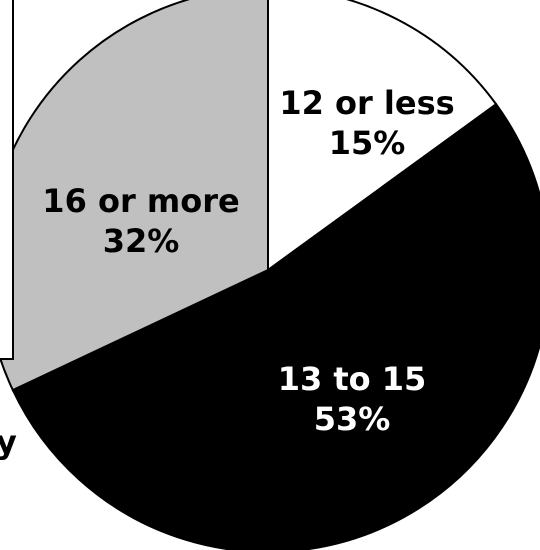  Describe the element at coordinates (352, 419) in the screenshot. I see `slice-percent-2: 53%` at that location.